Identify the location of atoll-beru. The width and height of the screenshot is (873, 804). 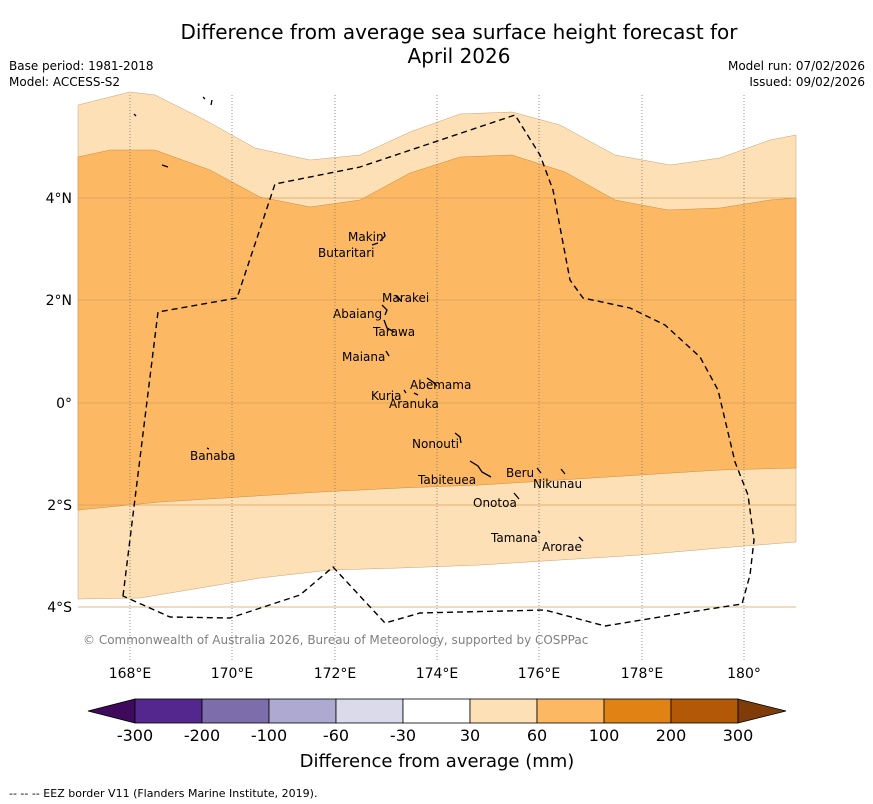
(539, 470).